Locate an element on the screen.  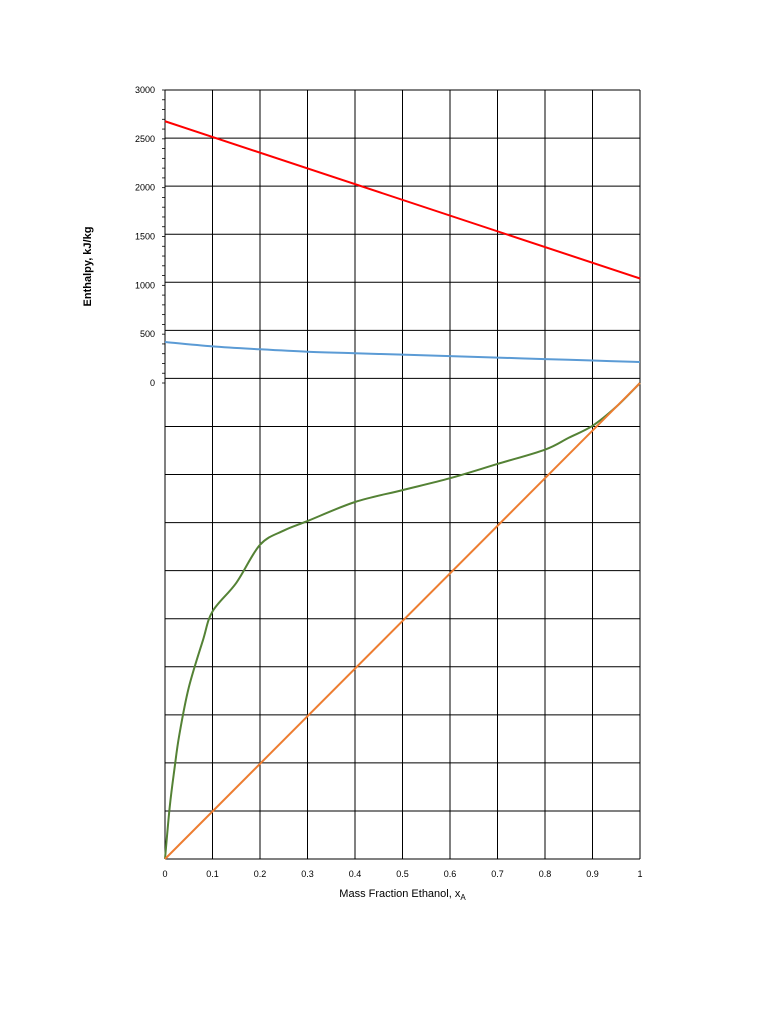
x-tick-label: 0.2 is located at coordinates (260, 874).